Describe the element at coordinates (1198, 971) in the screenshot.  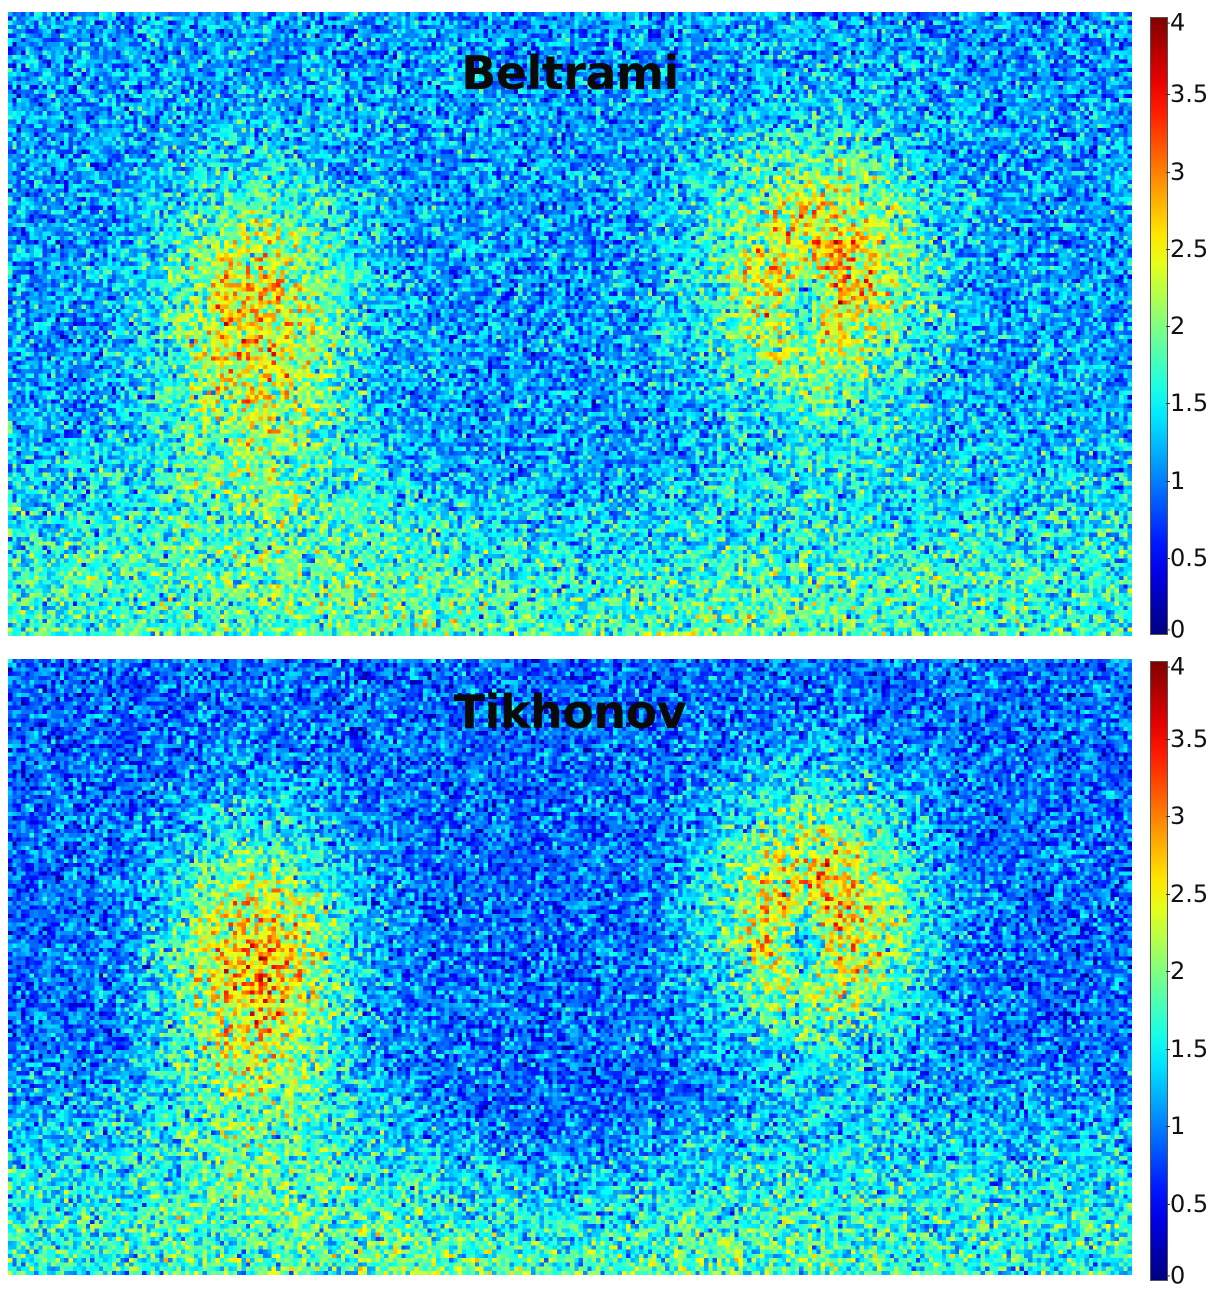
I see `colorbar-ticks-tikhonov: 0 0.5 1 1.5 2 2.5 3 3.5 4` at that location.